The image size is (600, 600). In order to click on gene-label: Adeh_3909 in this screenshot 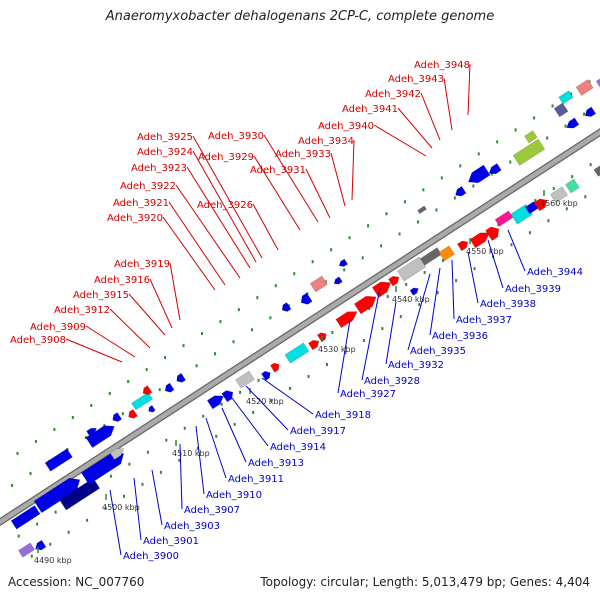, I will do `click(58, 327)`.